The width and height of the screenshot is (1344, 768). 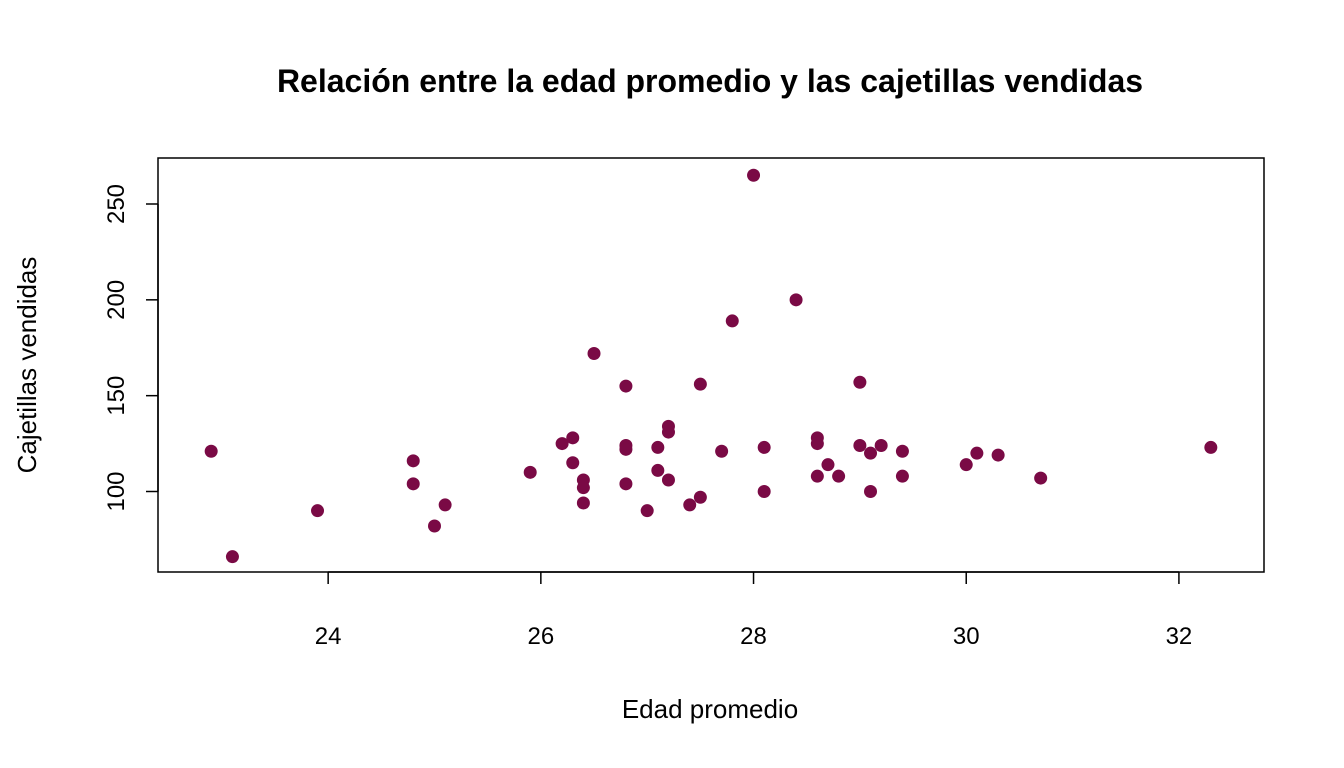 What do you see at coordinates (966, 636) in the screenshot?
I see `x-tick-label: 30` at bounding box center [966, 636].